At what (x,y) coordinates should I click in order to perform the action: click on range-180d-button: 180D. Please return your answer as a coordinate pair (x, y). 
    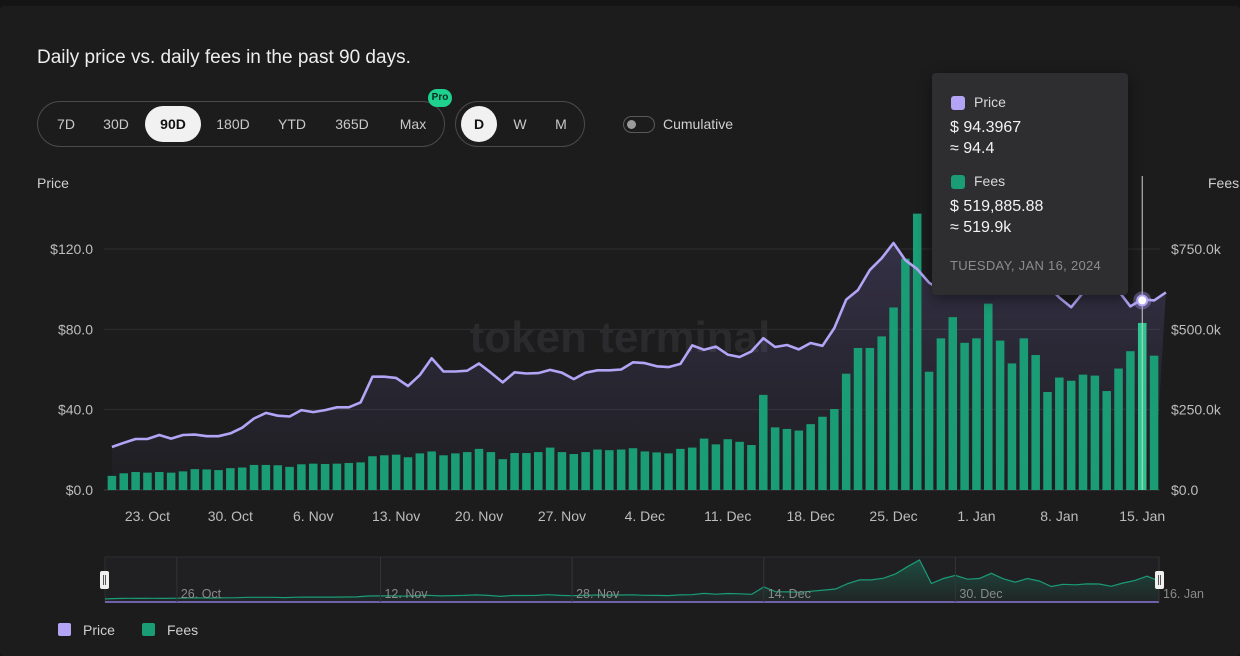
    Looking at the image, I should click on (233, 124).